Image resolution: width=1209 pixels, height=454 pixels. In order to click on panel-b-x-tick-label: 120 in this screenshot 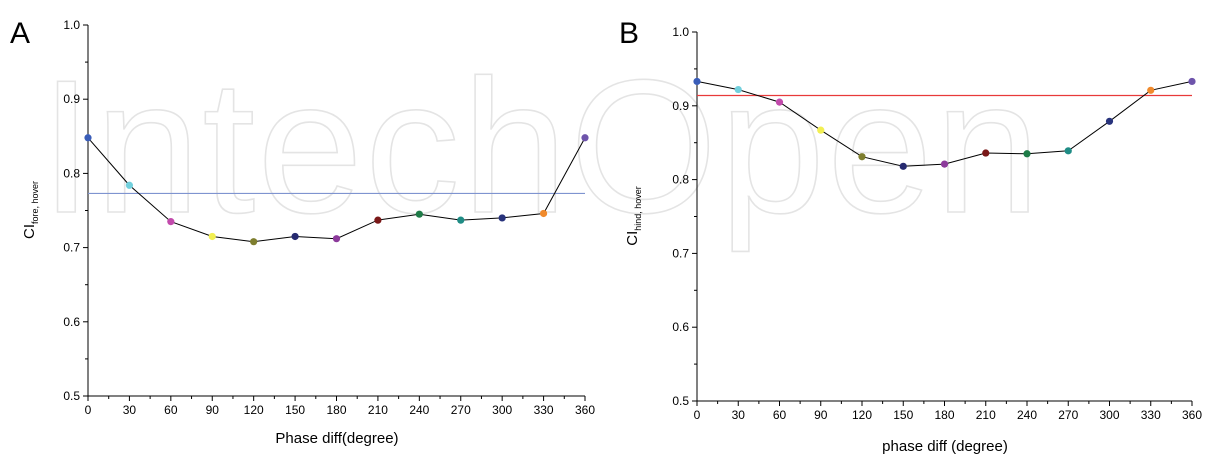, I will do `click(862, 415)`.